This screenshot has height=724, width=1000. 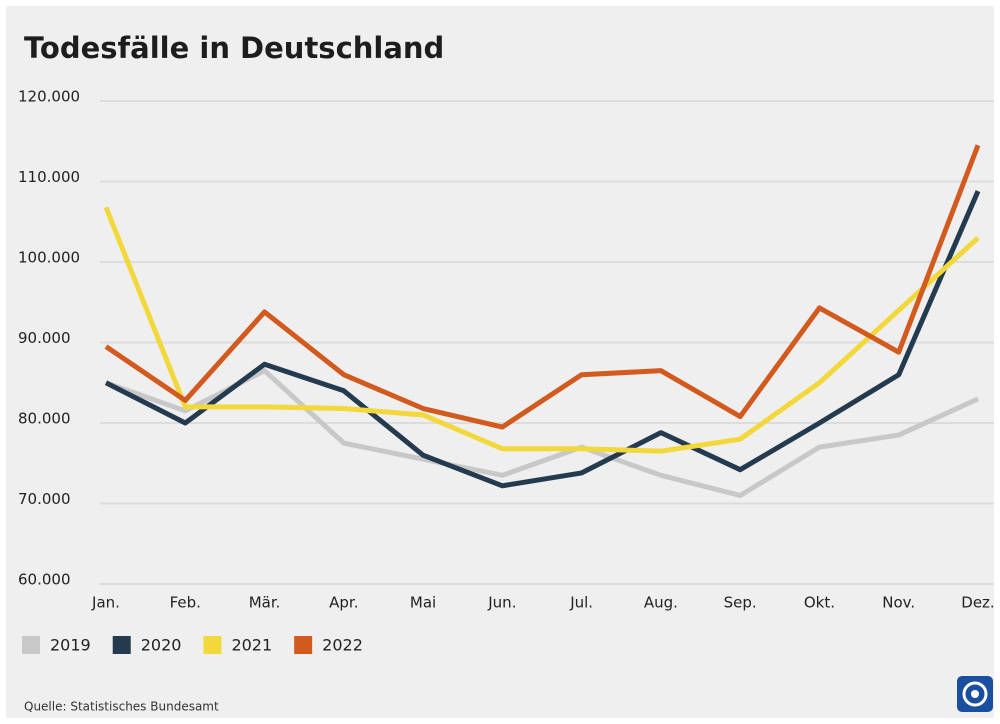 I want to click on x-tick-label: Aug., so click(x=661, y=603).